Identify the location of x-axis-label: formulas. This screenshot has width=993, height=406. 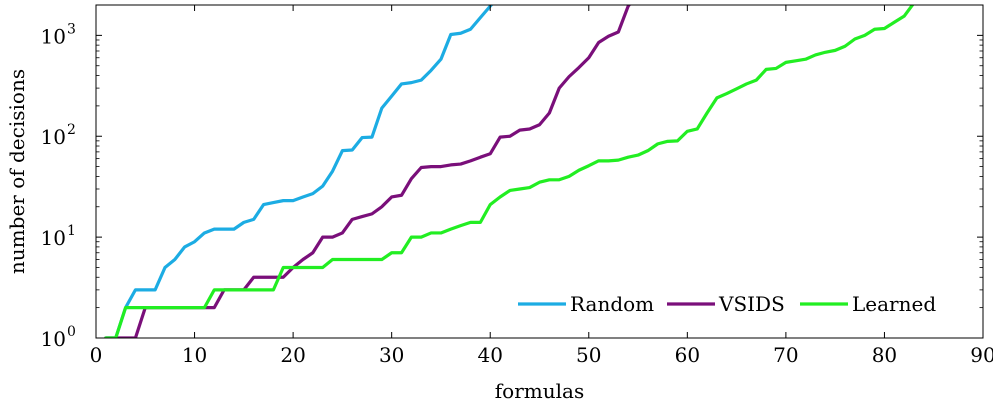
(539, 391).